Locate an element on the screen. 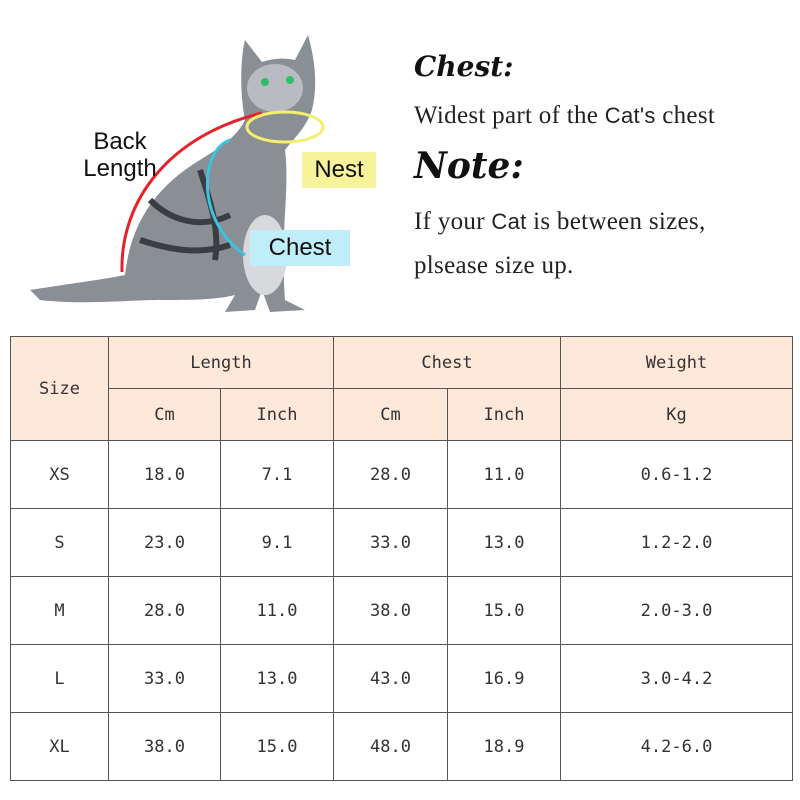 The height and width of the screenshot is (800, 800). note-line2: plsease size up. is located at coordinates (494, 265).